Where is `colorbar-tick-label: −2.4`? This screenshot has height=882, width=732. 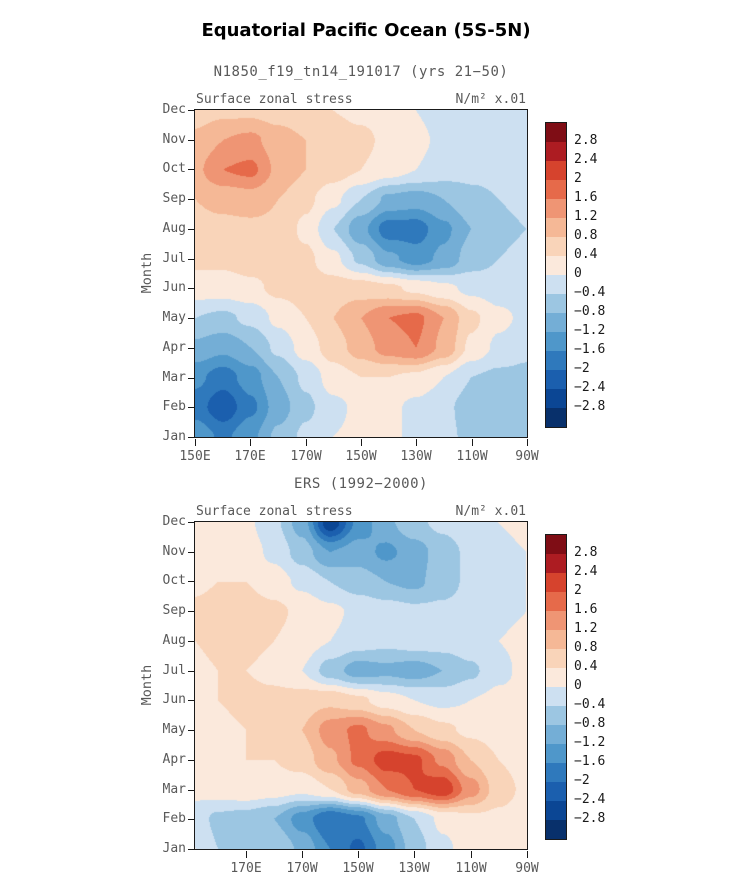 colorbar-tick-label: −2.4 is located at coordinates (590, 387).